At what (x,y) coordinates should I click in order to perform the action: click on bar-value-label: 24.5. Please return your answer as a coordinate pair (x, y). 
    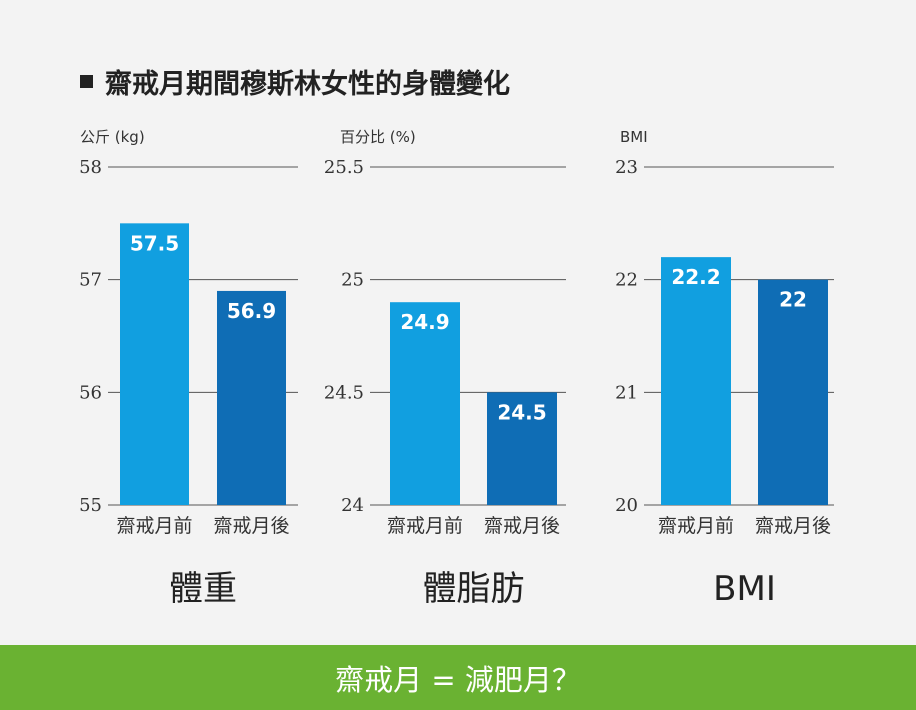
    Looking at the image, I should click on (521, 412).